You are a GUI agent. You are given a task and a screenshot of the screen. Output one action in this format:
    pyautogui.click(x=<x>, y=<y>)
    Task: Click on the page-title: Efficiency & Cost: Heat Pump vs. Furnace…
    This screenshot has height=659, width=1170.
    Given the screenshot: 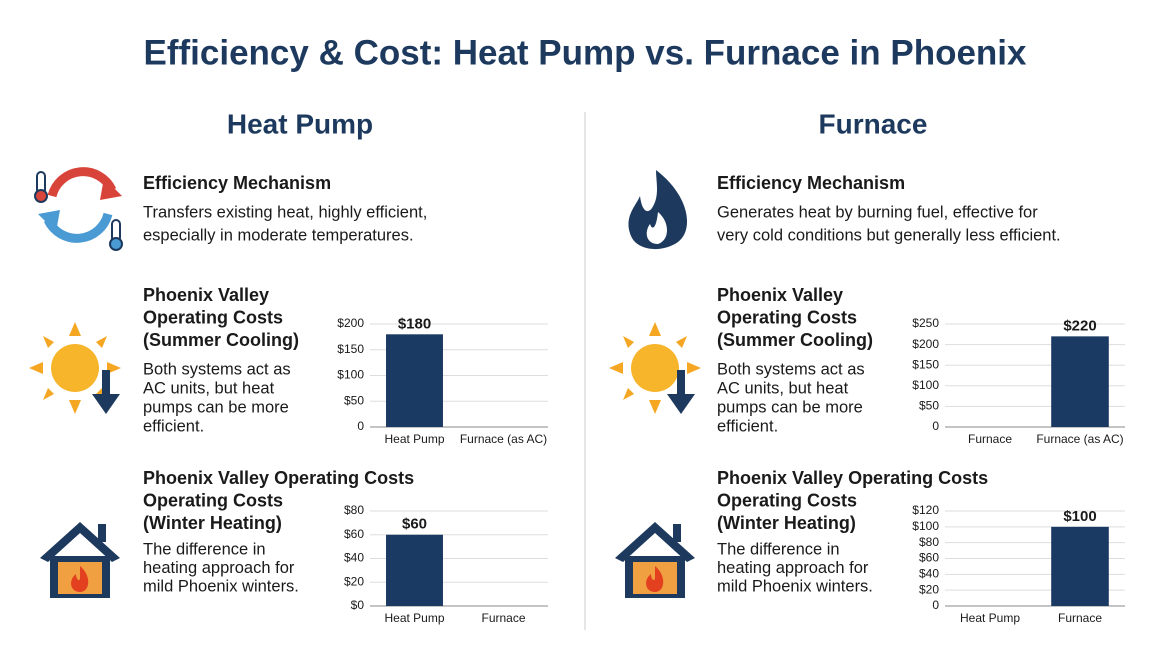 What is the action you would take?
    pyautogui.click(x=586, y=52)
    